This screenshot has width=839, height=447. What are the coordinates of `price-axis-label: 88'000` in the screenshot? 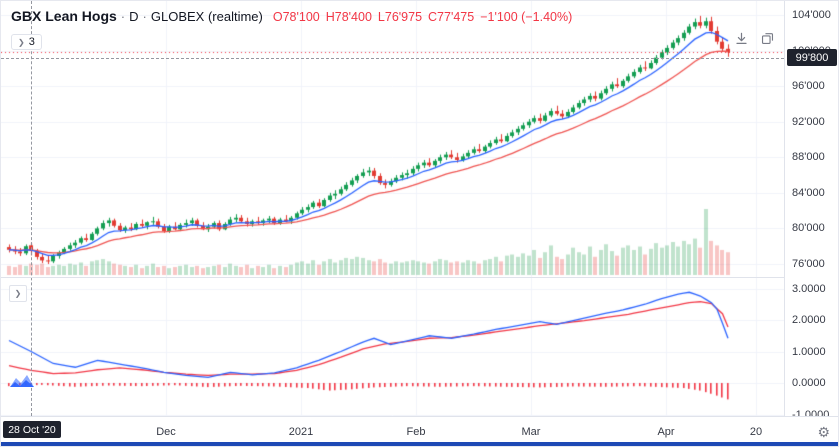 It's located at (808, 157).